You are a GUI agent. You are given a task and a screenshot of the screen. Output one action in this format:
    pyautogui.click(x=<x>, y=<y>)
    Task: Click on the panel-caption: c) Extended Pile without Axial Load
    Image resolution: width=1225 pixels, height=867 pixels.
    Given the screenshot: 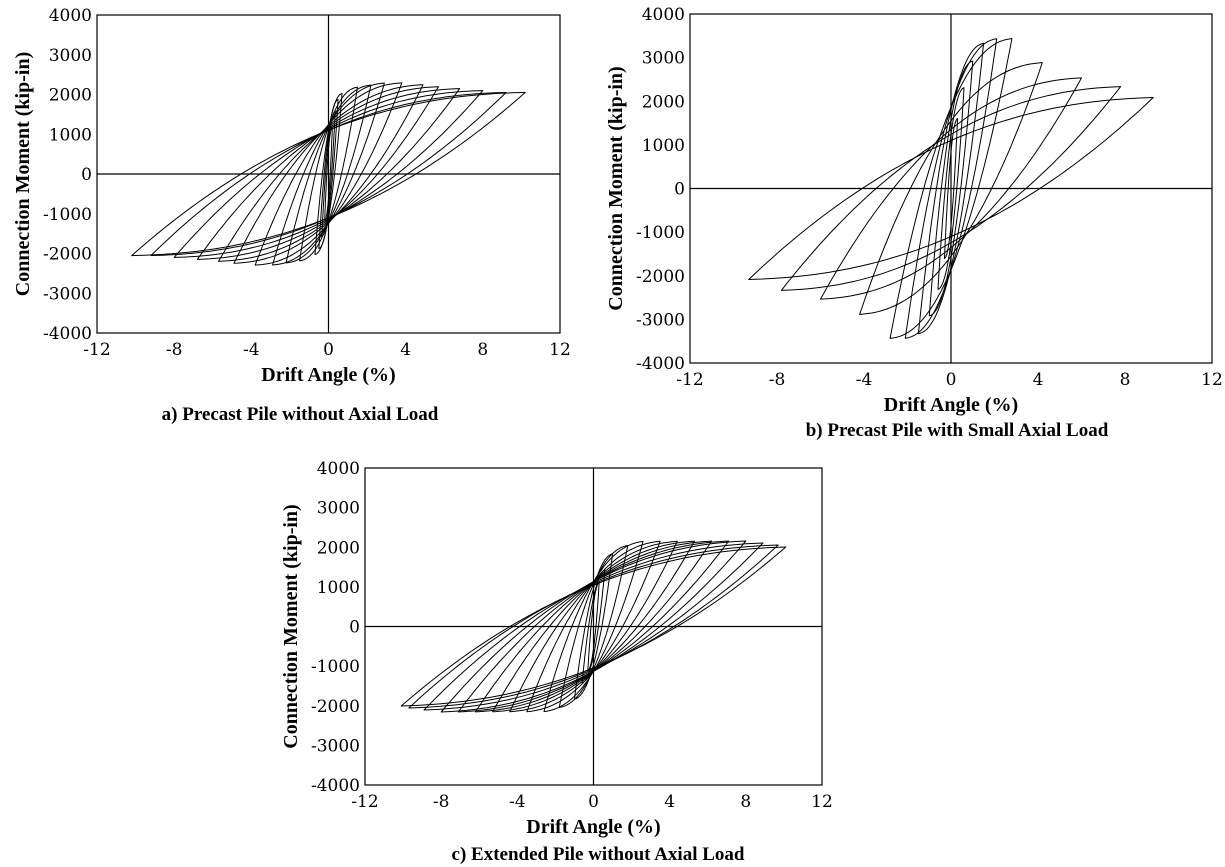 What is the action you would take?
    pyautogui.click(x=598, y=854)
    